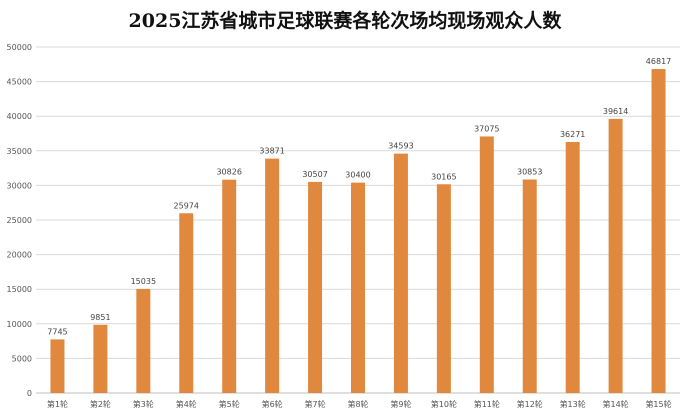 The width and height of the screenshot is (690, 415). Describe the element at coordinates (22, 358) in the screenshot. I see `y-tick-label: 5000` at that location.